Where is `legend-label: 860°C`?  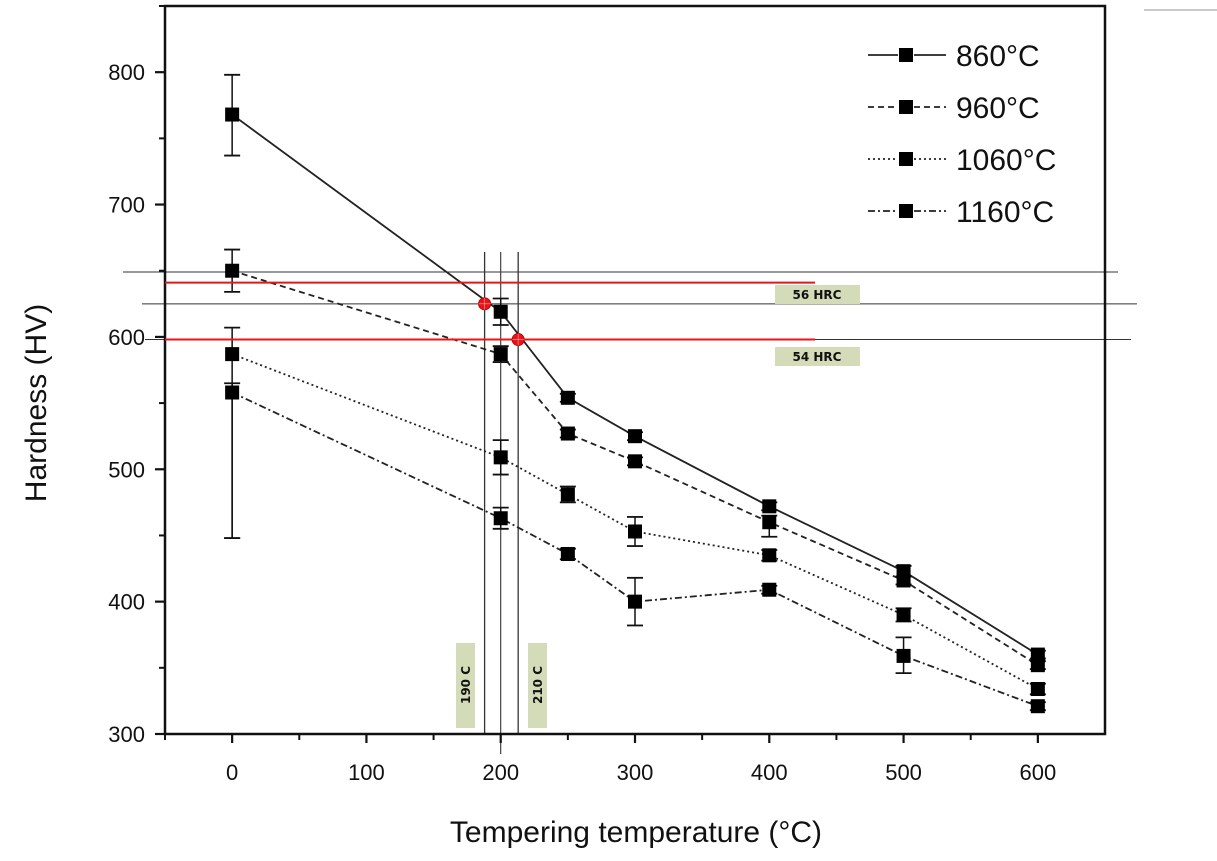
legend-label: 860°C is located at coordinates (998, 56).